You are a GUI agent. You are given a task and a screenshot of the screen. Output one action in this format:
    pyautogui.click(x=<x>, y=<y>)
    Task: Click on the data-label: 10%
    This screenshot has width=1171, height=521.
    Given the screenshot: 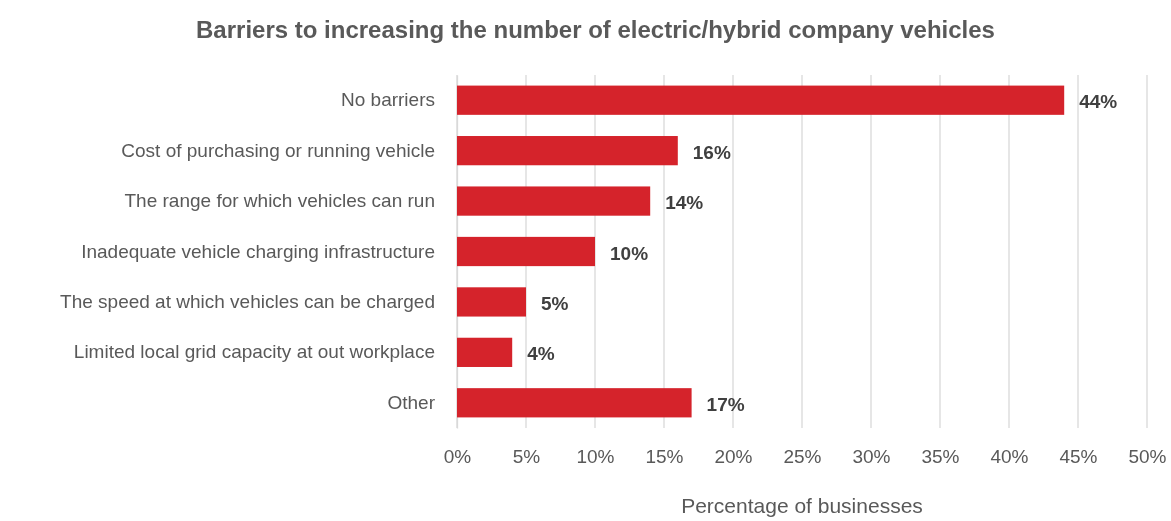 What is the action you would take?
    pyautogui.click(x=629, y=253)
    